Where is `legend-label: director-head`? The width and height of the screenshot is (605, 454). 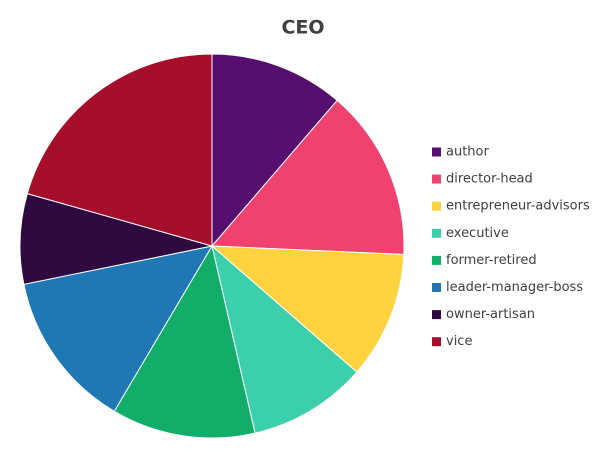
legend-label: director-head is located at coordinates (489, 179).